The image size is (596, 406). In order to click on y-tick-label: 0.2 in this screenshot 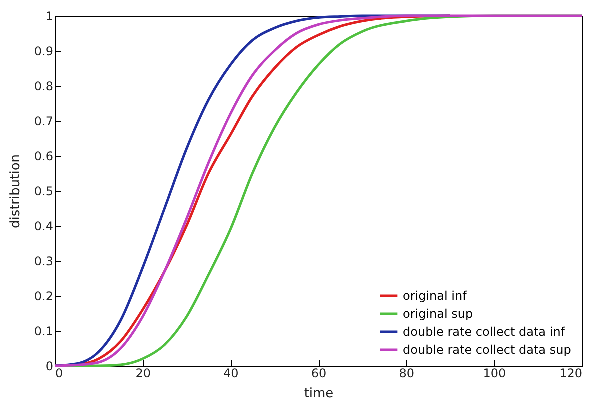, I will do `click(44, 297)`.